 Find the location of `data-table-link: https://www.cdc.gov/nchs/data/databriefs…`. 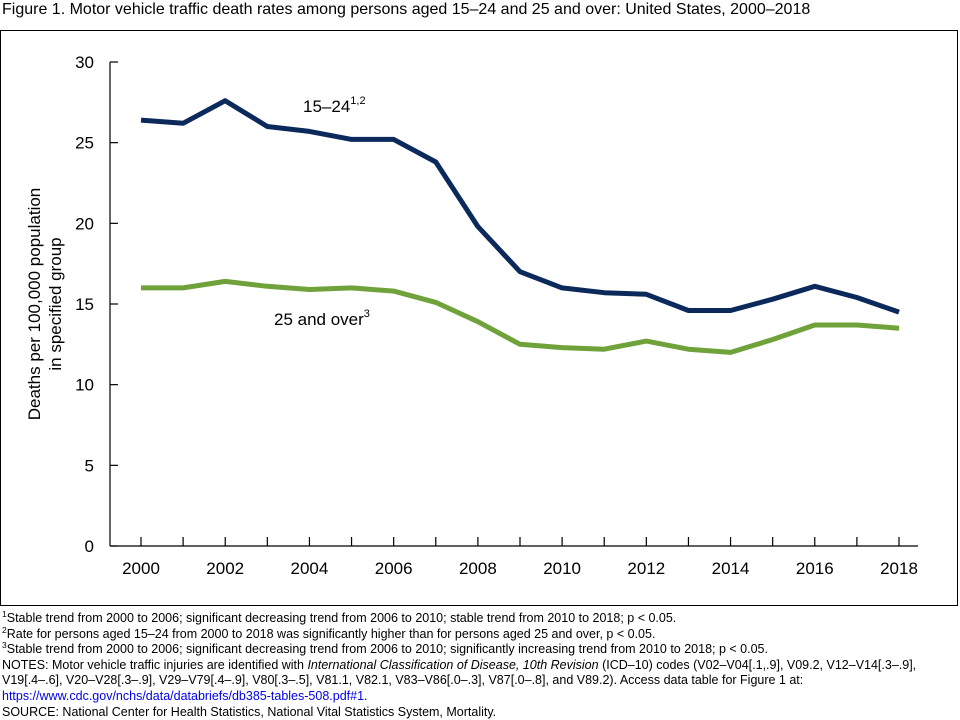

data-table-link: https://www.cdc.gov/nchs/data/databriefs… is located at coordinates (183, 695).